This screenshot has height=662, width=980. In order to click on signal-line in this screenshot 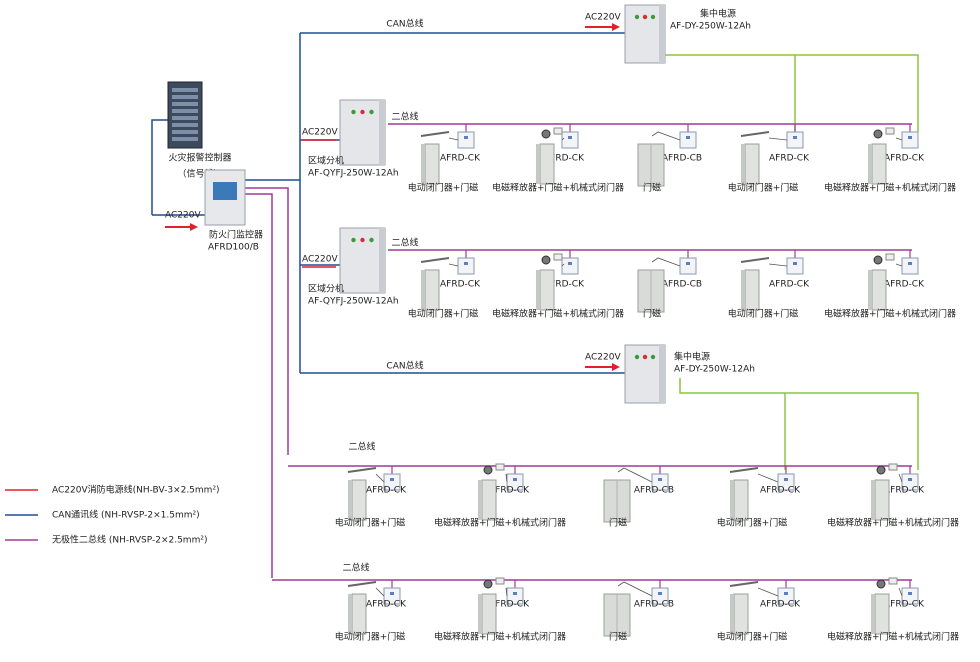, I will do `click(159, 167)`.